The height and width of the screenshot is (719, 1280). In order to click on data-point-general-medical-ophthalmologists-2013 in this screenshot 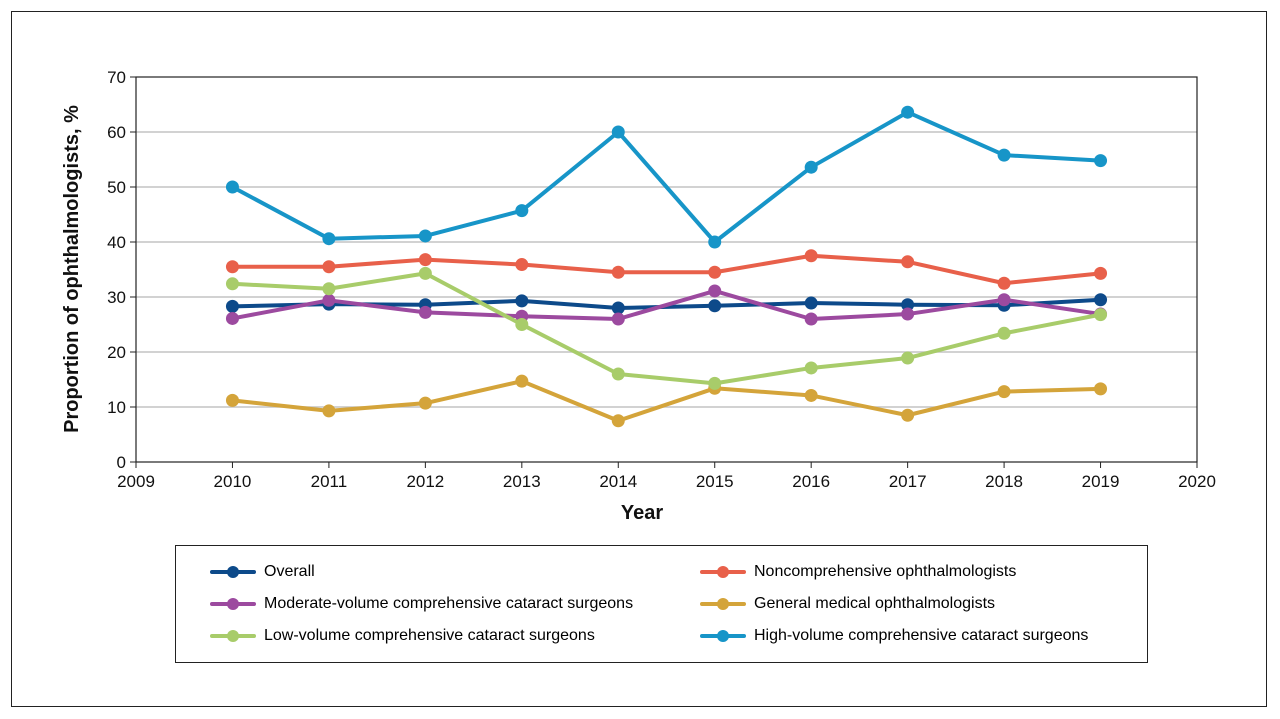, I will do `click(522, 381)`.